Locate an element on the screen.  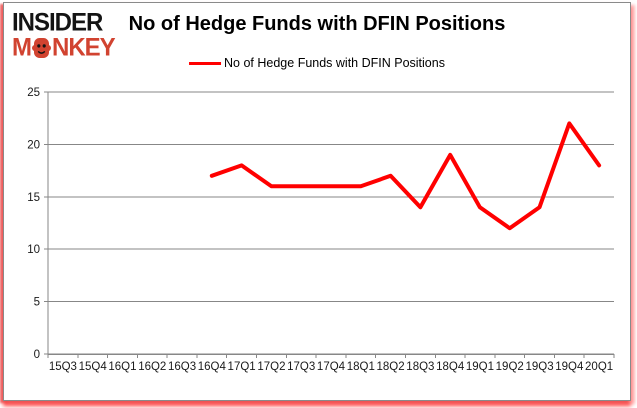
x-axis-label: 15Q3 is located at coordinates (63, 367).